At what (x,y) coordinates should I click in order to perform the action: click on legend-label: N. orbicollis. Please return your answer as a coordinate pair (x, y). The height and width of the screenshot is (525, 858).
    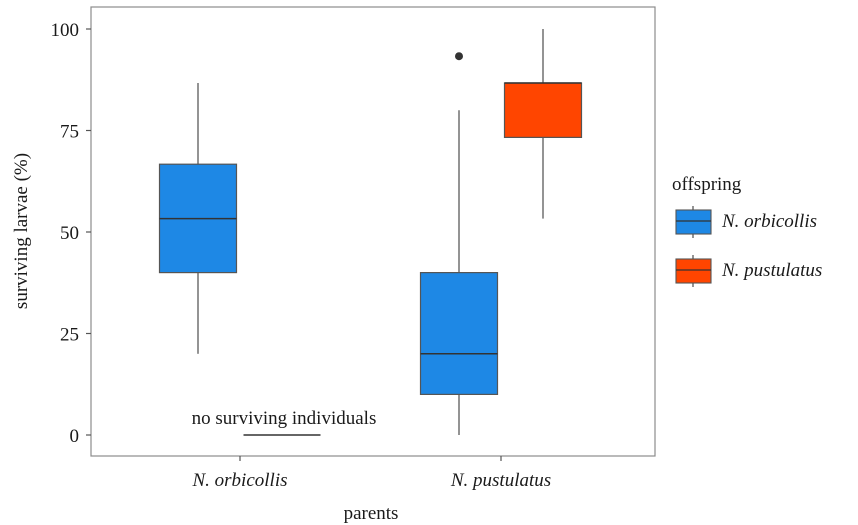
    Looking at the image, I should click on (769, 221).